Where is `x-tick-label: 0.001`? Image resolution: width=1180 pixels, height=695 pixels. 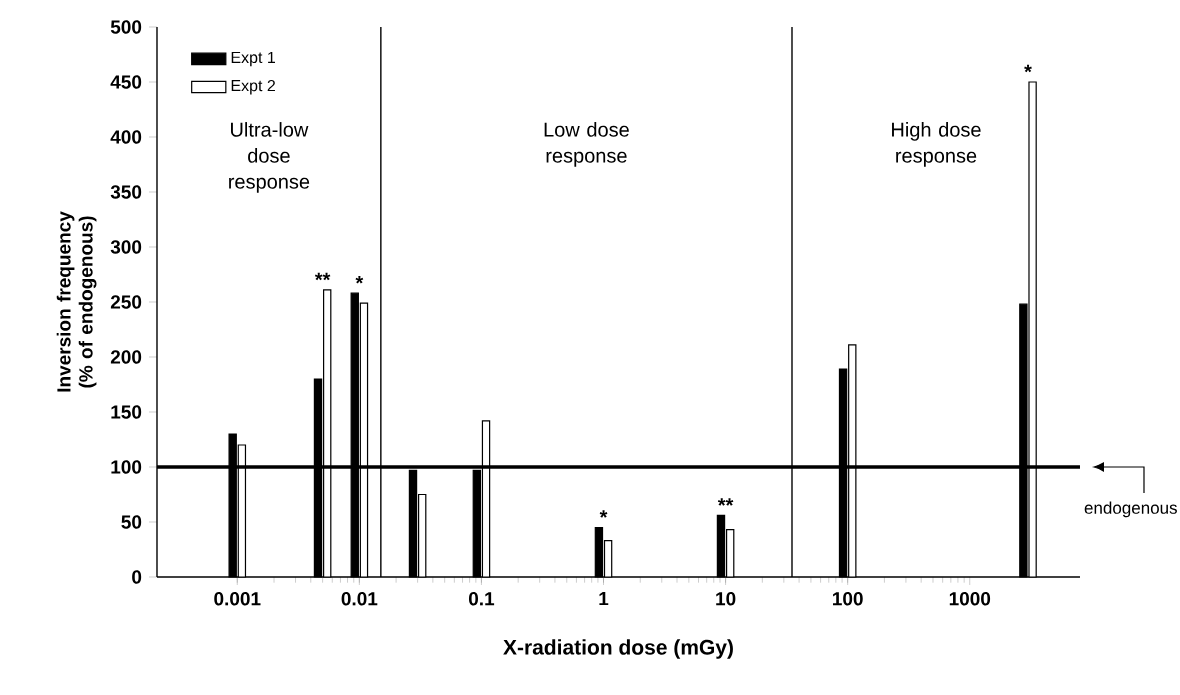 x-tick-label: 0.001 is located at coordinates (237, 599).